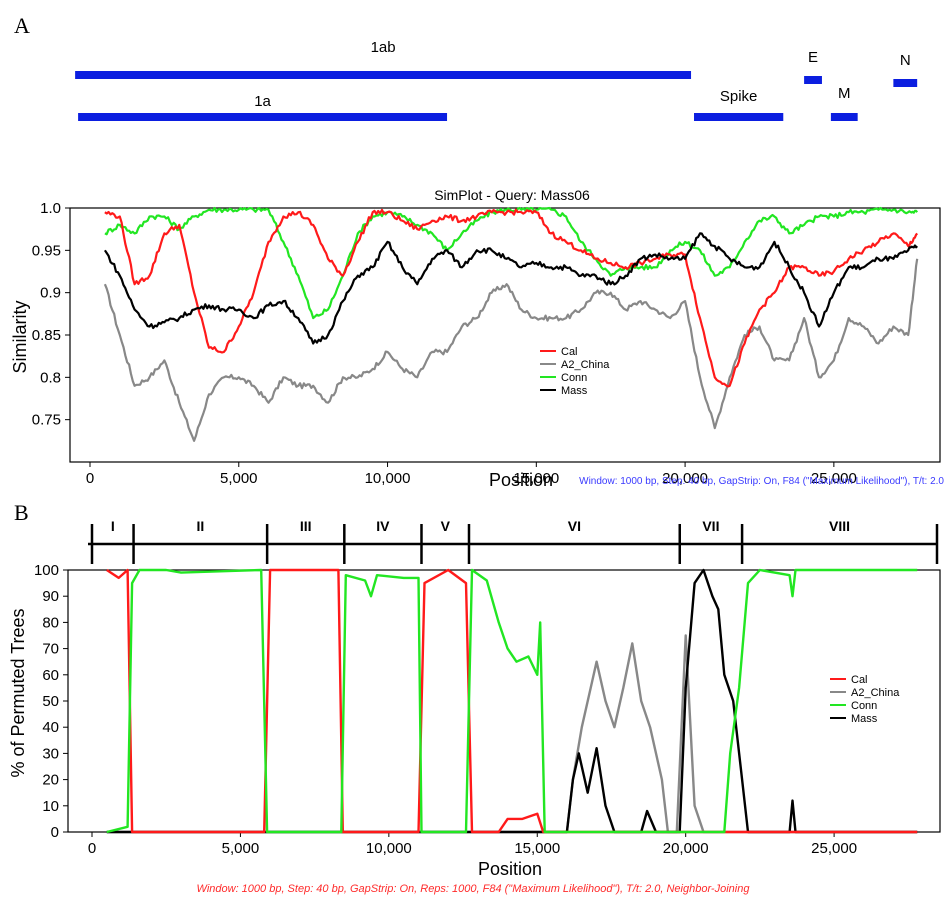 The height and width of the screenshot is (902, 946). Describe the element at coordinates (844, 93) in the screenshot. I see `gene-label-m: M` at that location.